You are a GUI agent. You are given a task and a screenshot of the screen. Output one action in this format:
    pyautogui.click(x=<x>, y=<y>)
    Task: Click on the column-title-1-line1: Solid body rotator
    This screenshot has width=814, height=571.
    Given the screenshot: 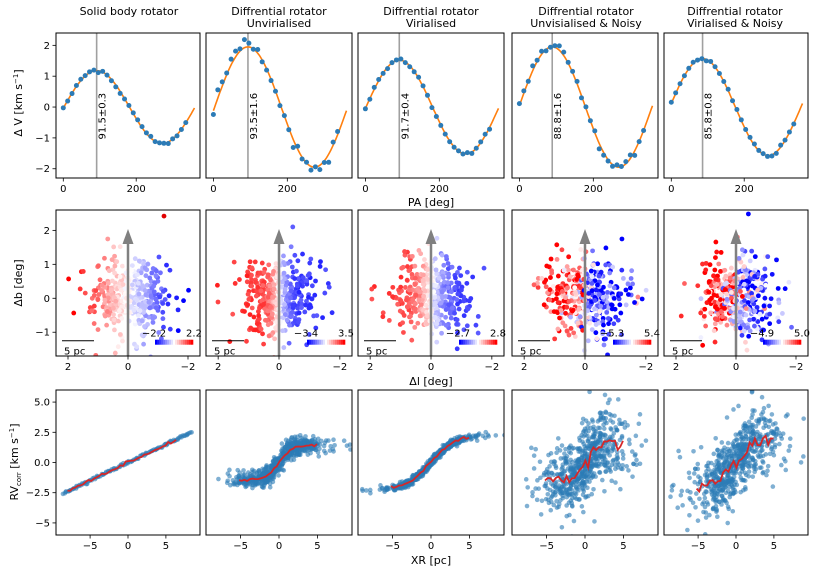 What is the action you would take?
    pyautogui.click(x=129, y=11)
    